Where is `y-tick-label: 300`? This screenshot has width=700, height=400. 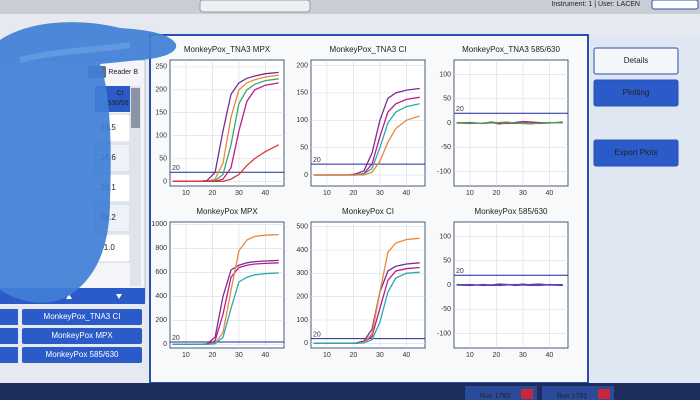
y-tick-label: 300 is located at coordinates (302, 273).